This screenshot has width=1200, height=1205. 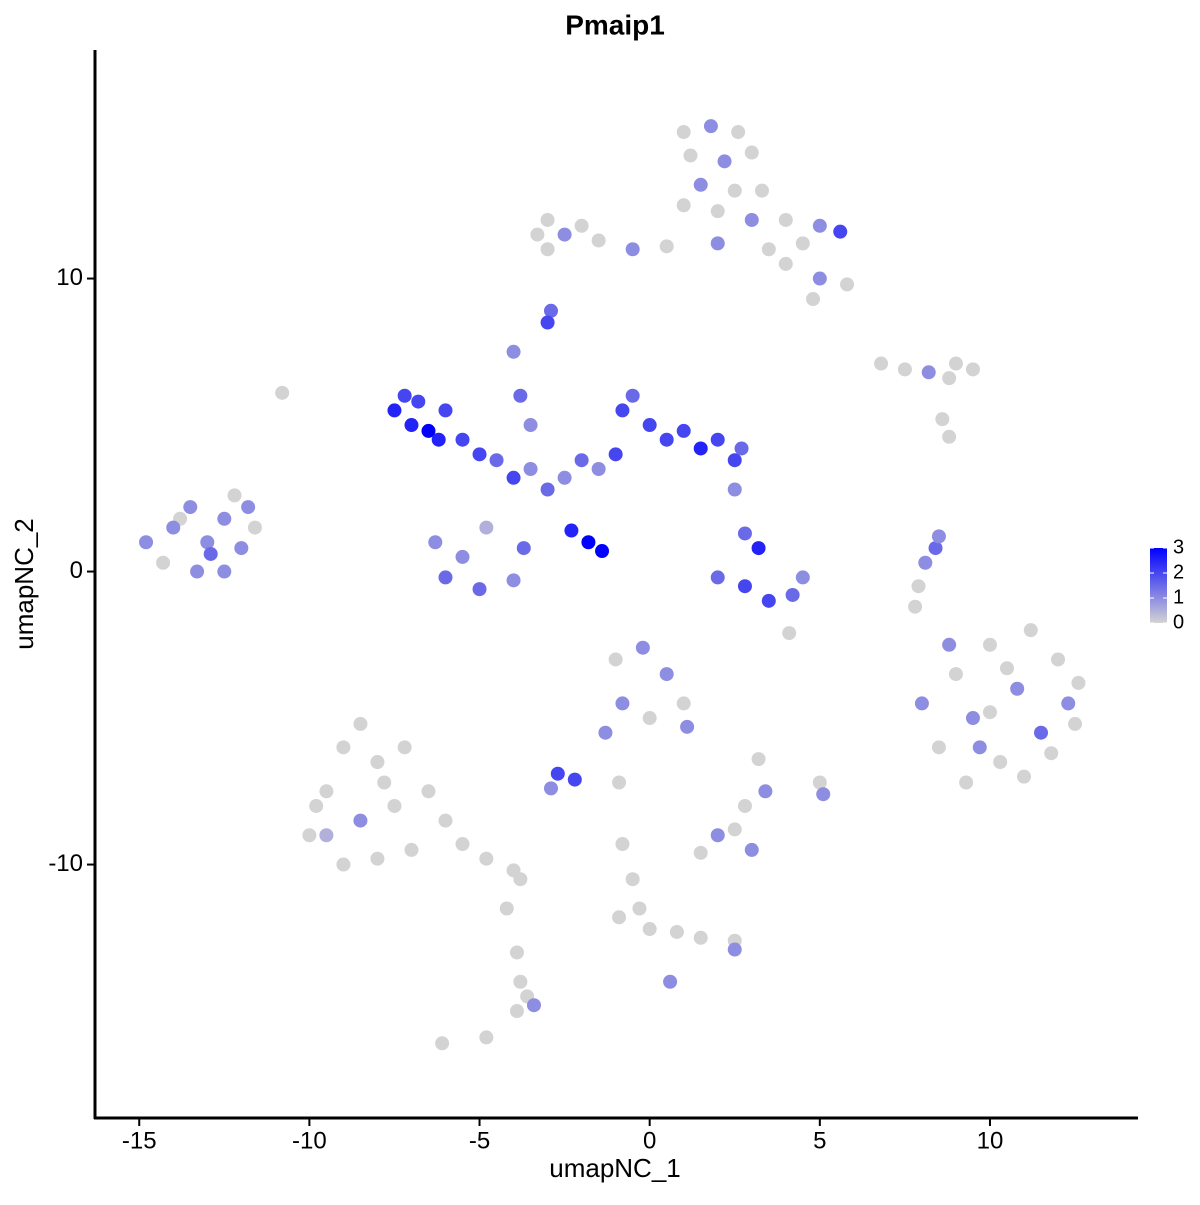 What do you see at coordinates (69, 277) in the screenshot?
I see `y-tick-label: 10` at bounding box center [69, 277].